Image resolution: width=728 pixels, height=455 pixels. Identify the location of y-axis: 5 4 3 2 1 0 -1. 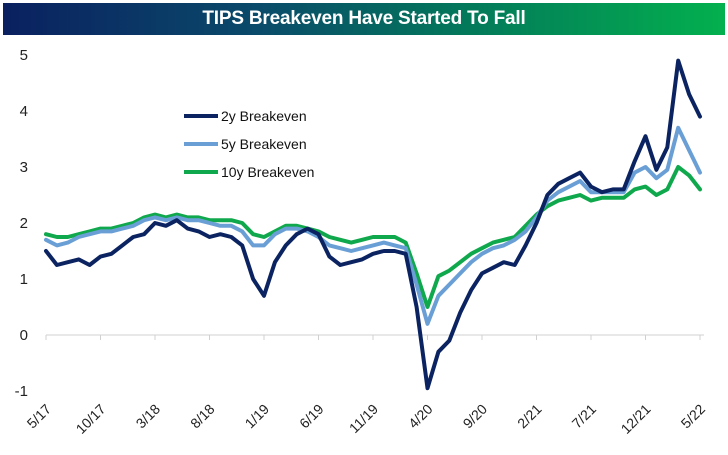
(21, 223).